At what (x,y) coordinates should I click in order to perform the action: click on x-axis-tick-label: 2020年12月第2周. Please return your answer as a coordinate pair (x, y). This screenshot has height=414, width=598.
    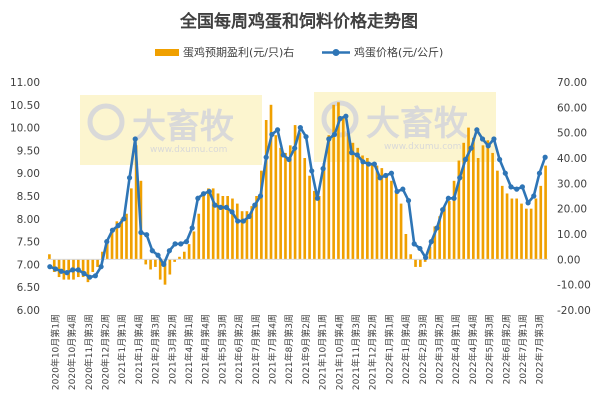
    Looking at the image, I should click on (105, 352).